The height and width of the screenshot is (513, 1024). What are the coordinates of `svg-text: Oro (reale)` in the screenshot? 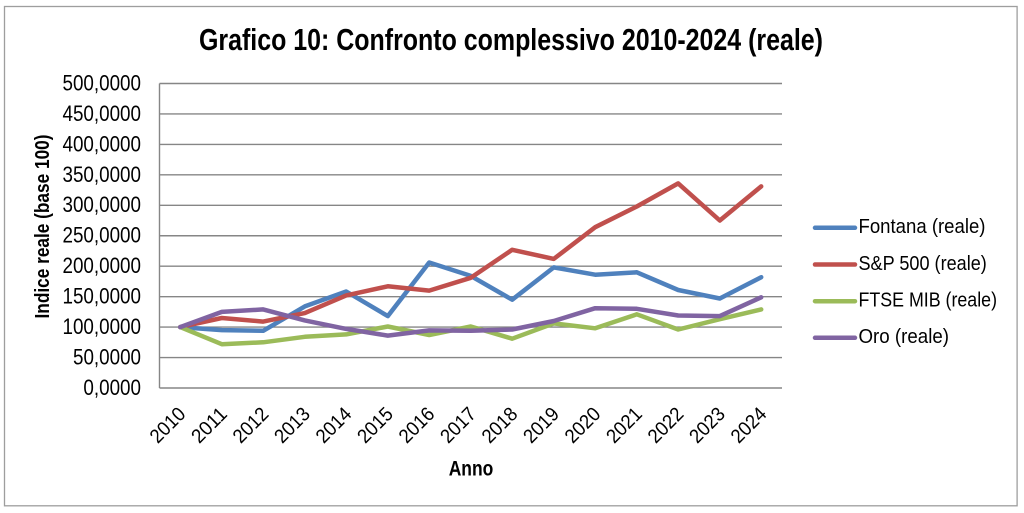 It's located at (904, 336).